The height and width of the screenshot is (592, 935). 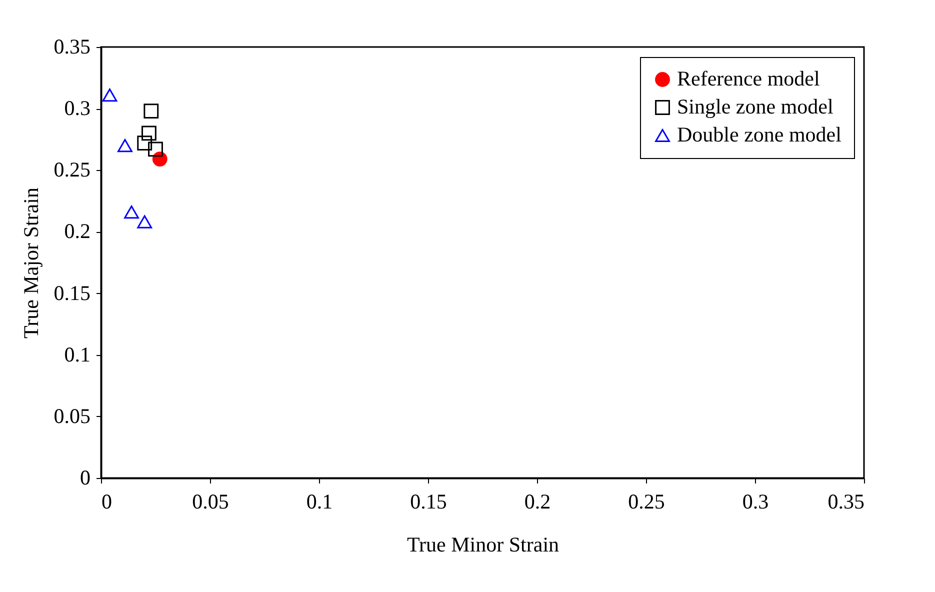 I want to click on legend-label: Single zone model, so click(x=755, y=106).